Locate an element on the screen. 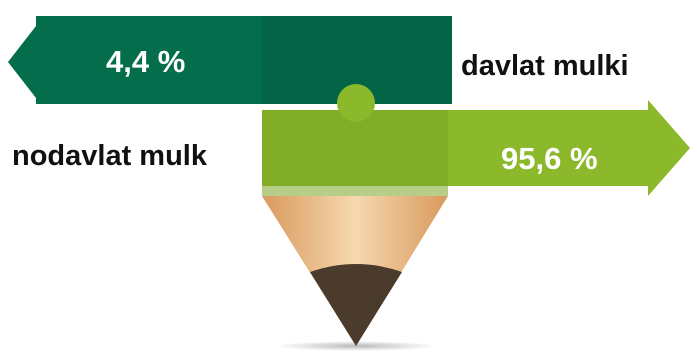 This screenshot has height=352, width=697. puzzle-tab is located at coordinates (356, 103).